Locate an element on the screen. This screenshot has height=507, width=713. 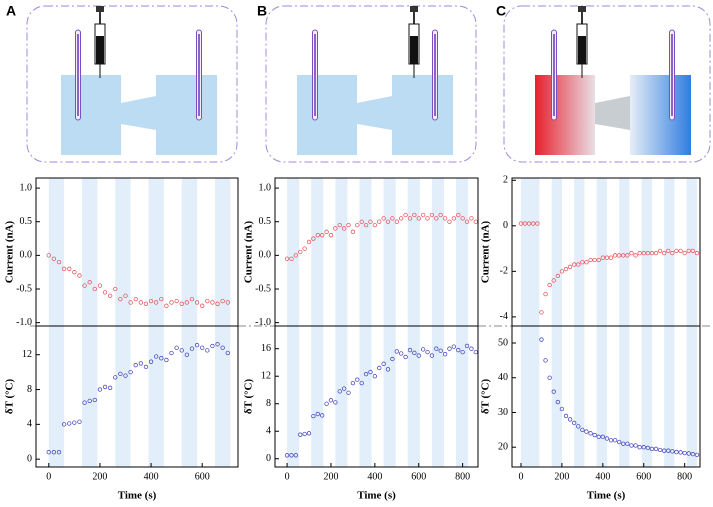
y-tick-label: 0.0 is located at coordinates (26, 255).